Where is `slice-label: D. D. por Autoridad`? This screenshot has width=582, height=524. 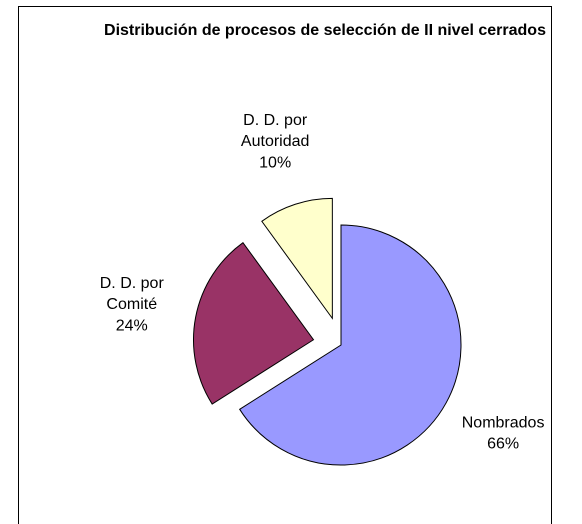 slice-label: D. D. por Autoridad is located at coordinates (275, 131).